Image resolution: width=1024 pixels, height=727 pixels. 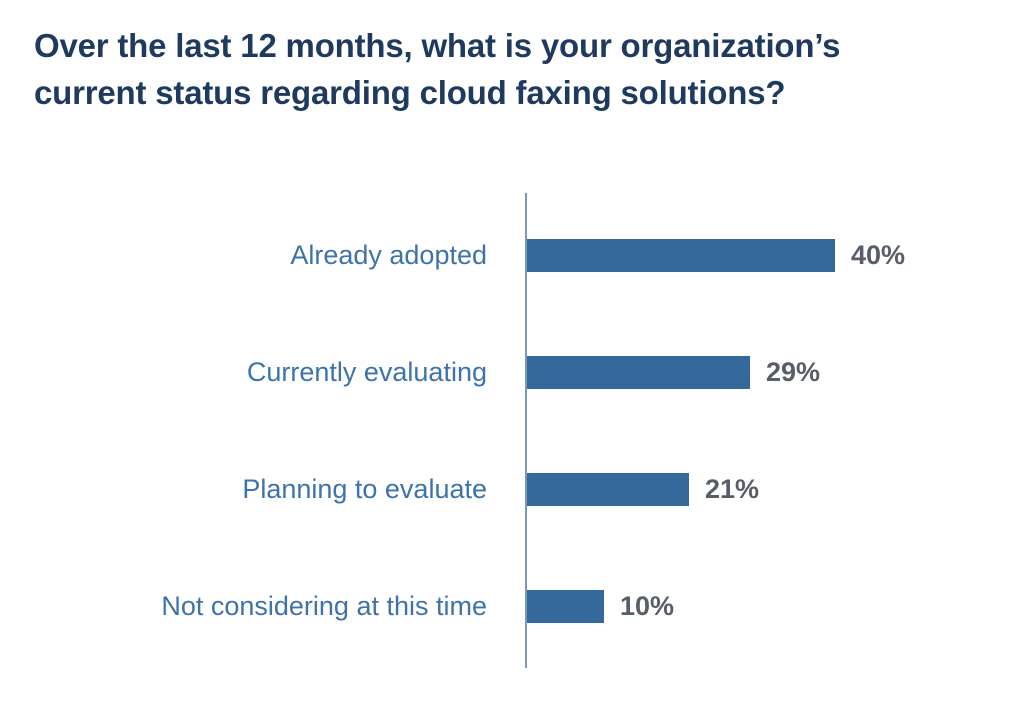 I want to click on category-label: Currently evaluating, so click(x=366, y=371).